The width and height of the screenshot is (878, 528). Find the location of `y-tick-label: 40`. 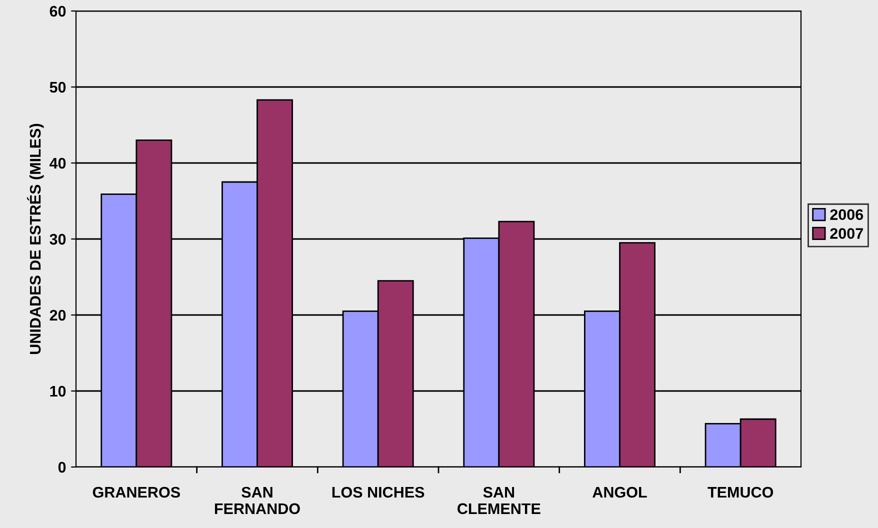

y-tick-label: 40 is located at coordinates (58, 163).